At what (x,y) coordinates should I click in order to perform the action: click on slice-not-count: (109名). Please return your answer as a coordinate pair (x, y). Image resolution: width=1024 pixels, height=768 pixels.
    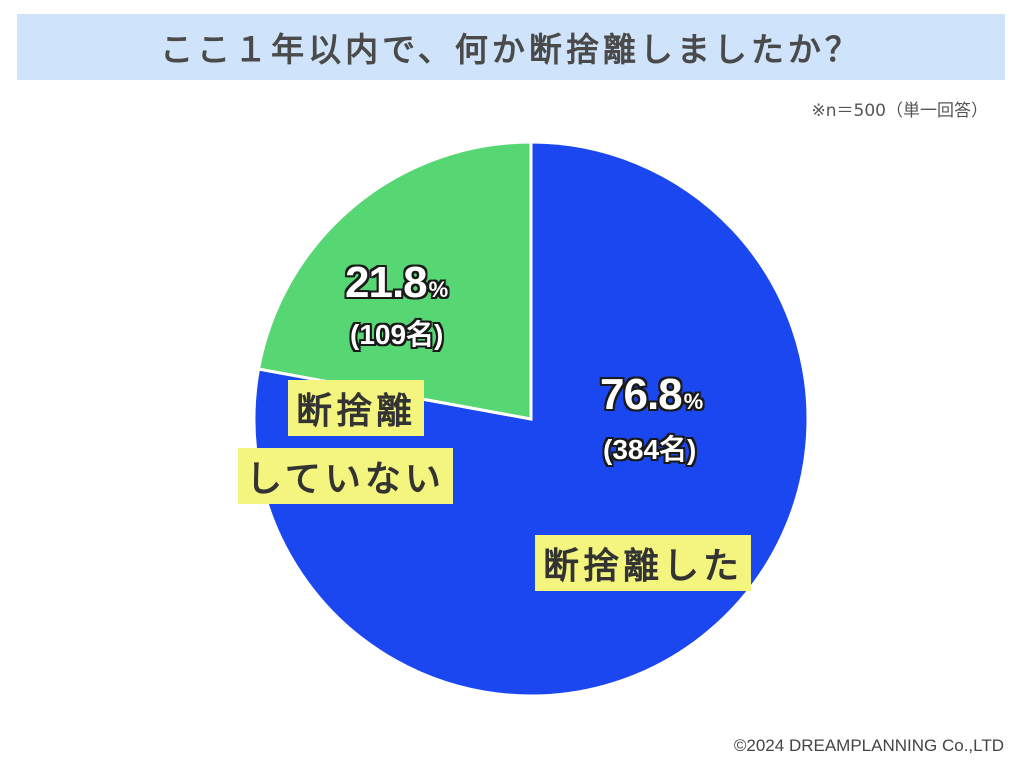
    Looking at the image, I should click on (397, 334).